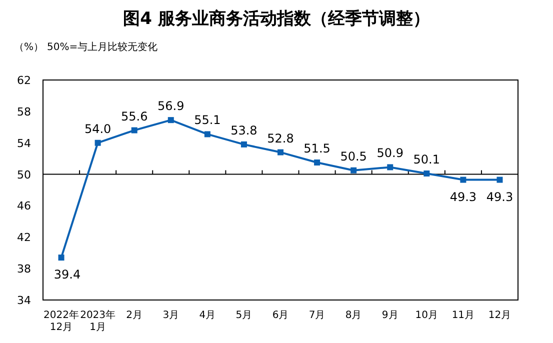  Describe the element at coordinates (98, 129) in the screenshot. I see `data-label: 54.0` at that location.